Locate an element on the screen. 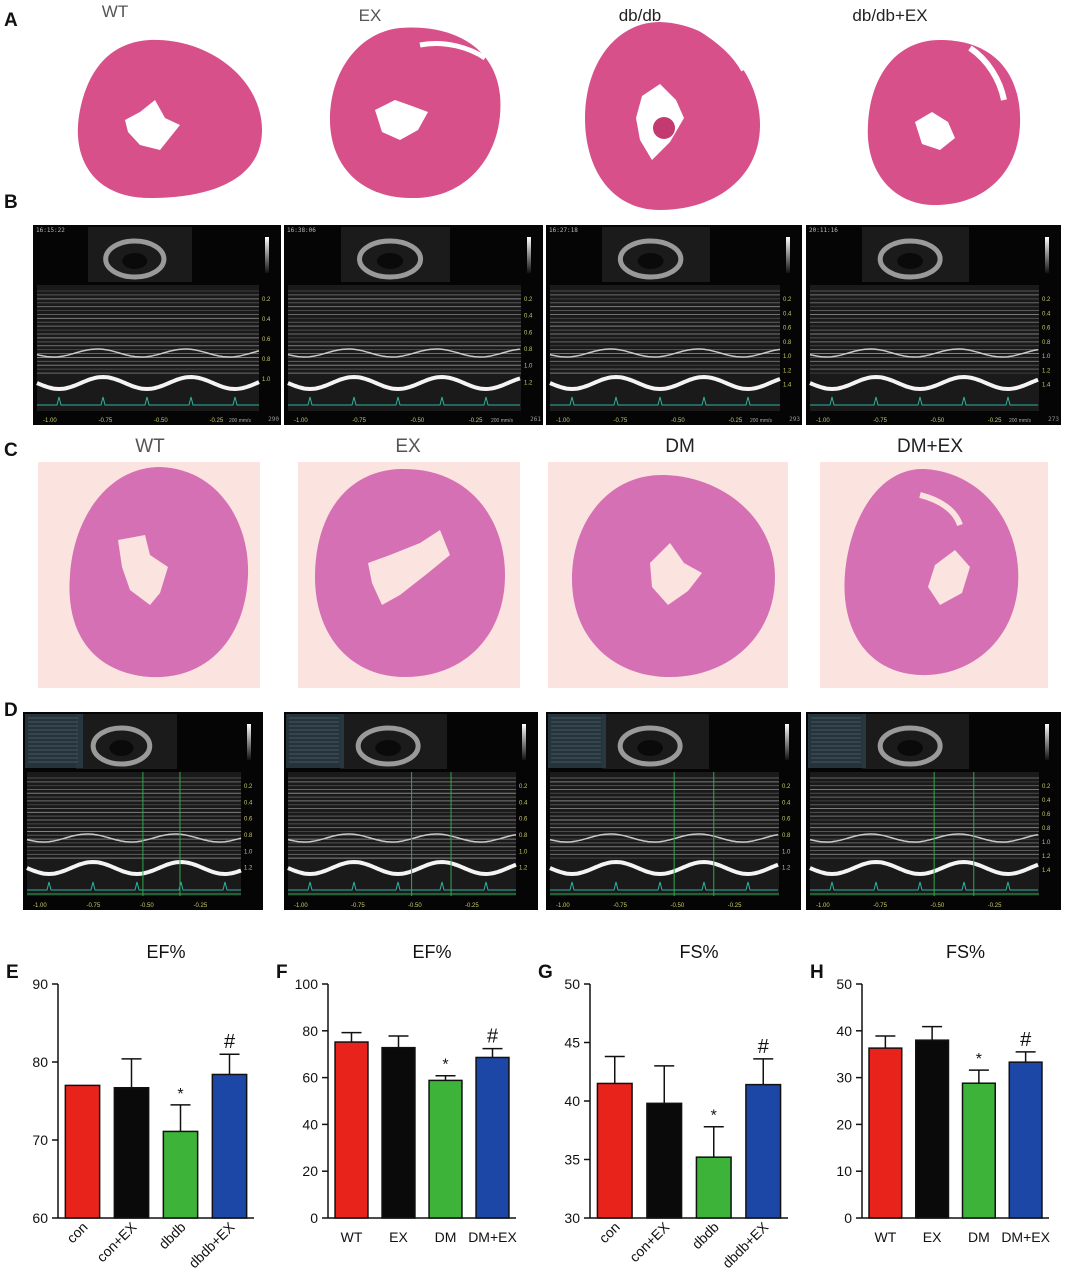 The height and width of the screenshot is (1287, 1065). he-section-dm-ex is located at coordinates (931, 572).